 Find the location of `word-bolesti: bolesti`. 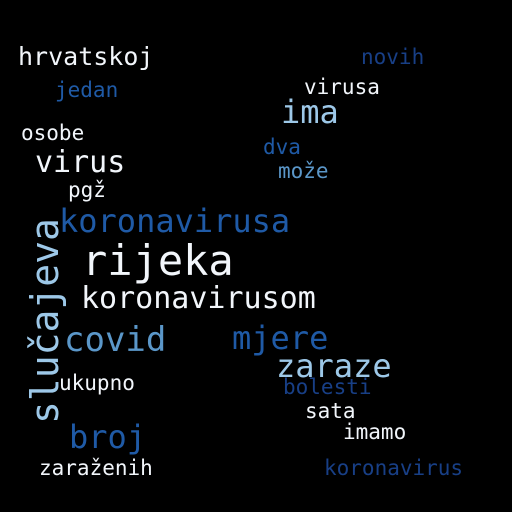

word-bolesti: bolesti is located at coordinates (327, 387).